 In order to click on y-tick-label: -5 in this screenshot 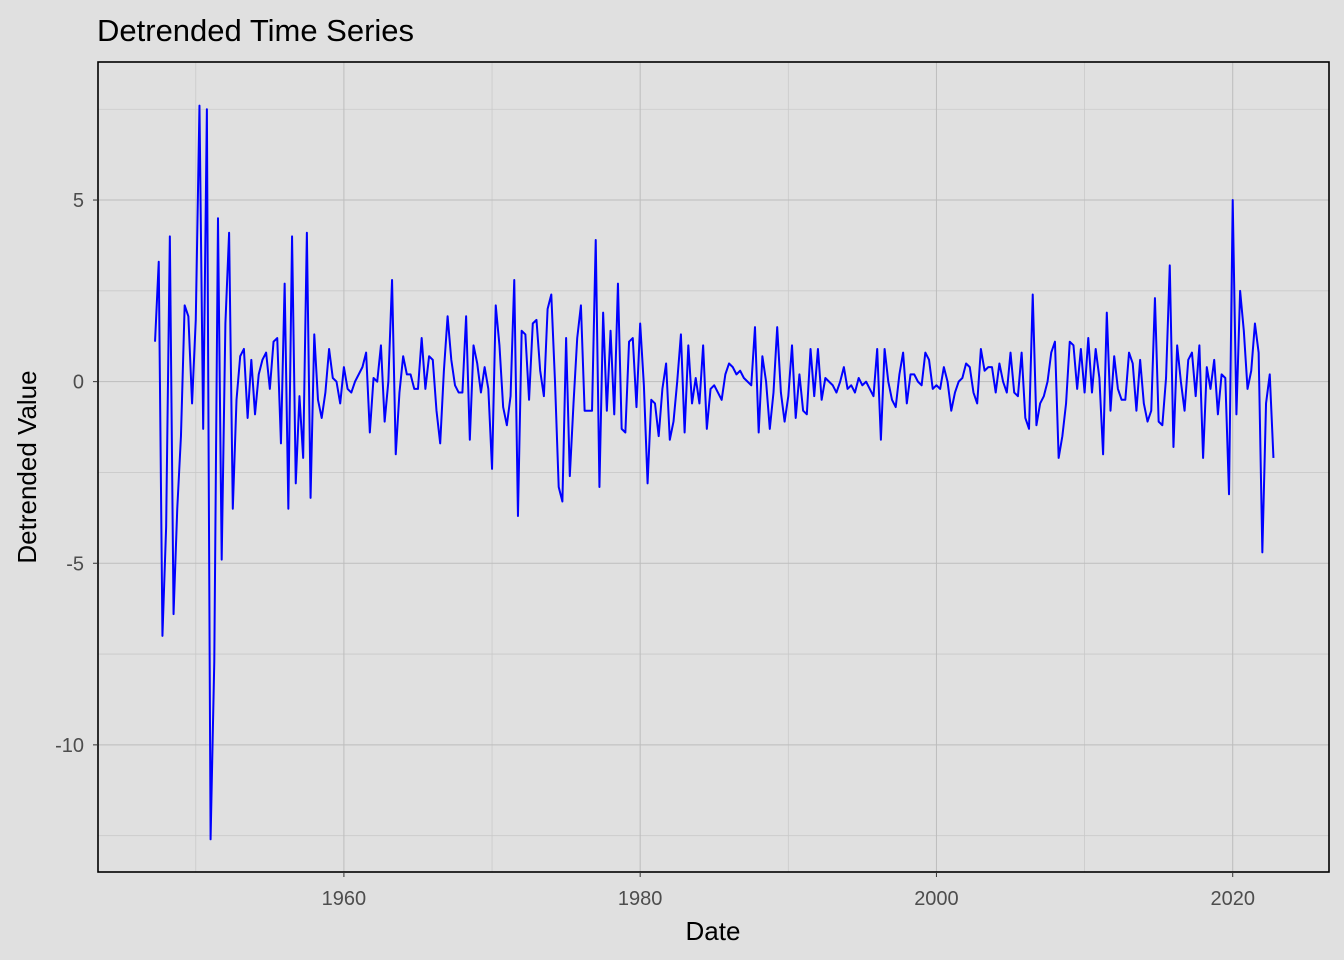, I will do `click(75, 564)`.